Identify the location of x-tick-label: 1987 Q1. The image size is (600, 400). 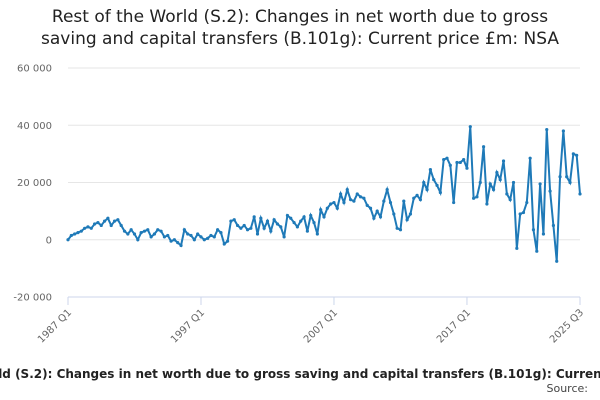
(55, 326).